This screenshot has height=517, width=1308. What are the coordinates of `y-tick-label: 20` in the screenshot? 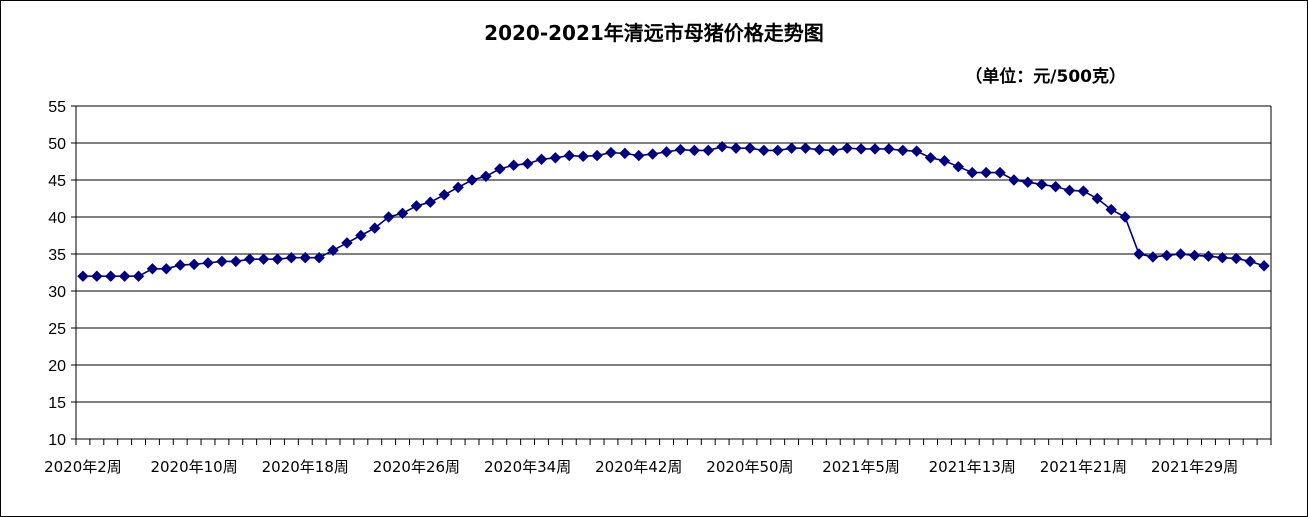 It's located at (57, 366).